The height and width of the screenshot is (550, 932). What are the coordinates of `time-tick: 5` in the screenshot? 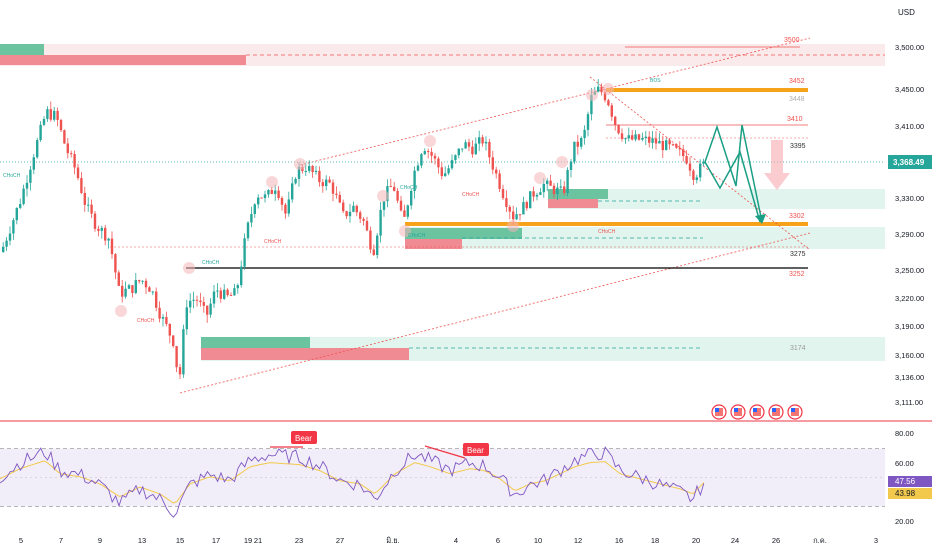 It's located at (21, 540).